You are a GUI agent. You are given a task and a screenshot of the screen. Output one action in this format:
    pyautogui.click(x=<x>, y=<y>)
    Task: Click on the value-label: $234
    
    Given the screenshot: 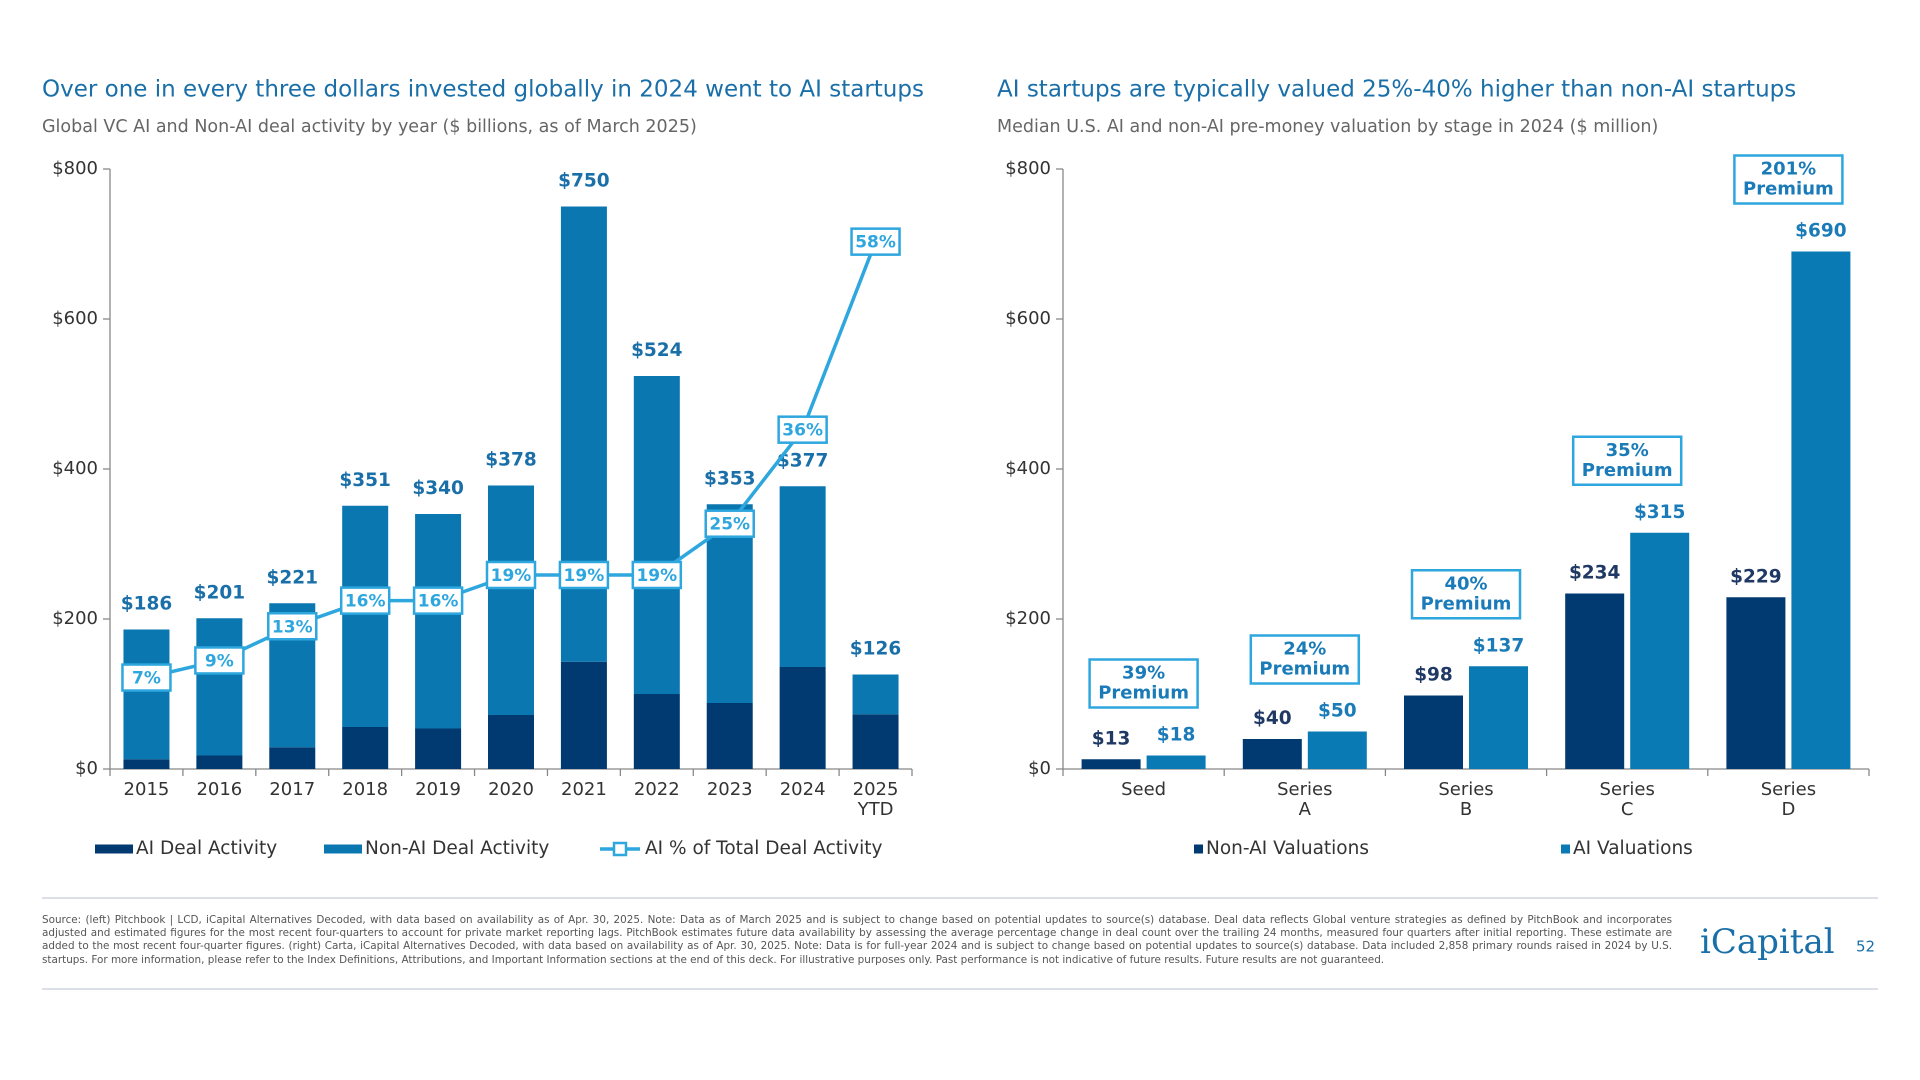 What is the action you would take?
    pyautogui.click(x=1595, y=573)
    